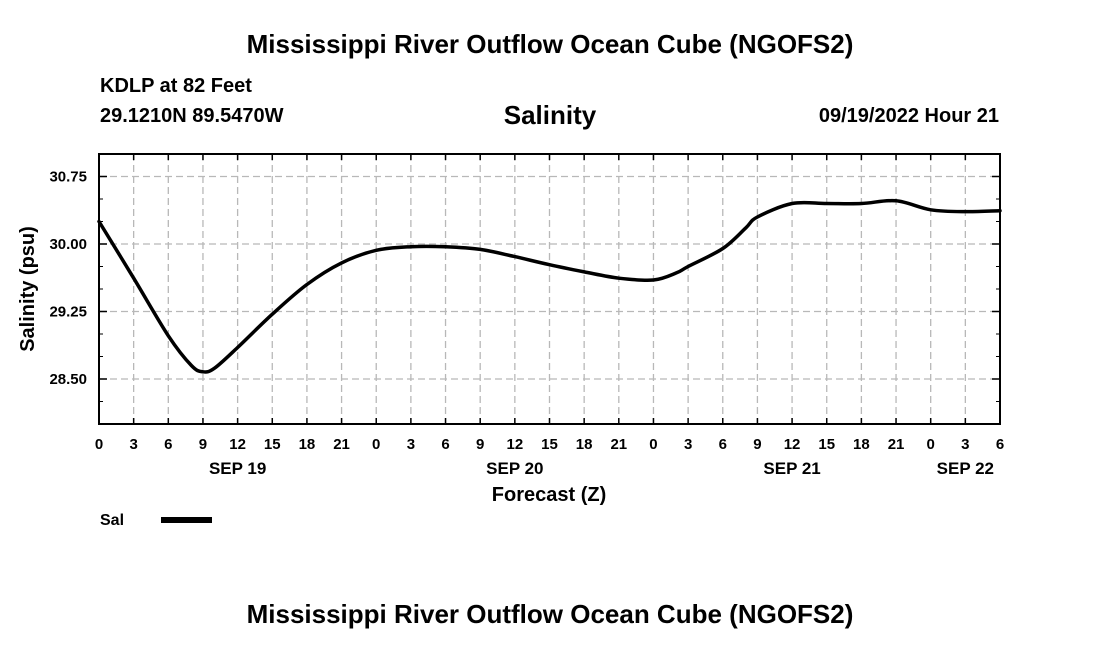 This screenshot has height=650, width=1100. I want to click on legend: Sal, so click(156, 520).